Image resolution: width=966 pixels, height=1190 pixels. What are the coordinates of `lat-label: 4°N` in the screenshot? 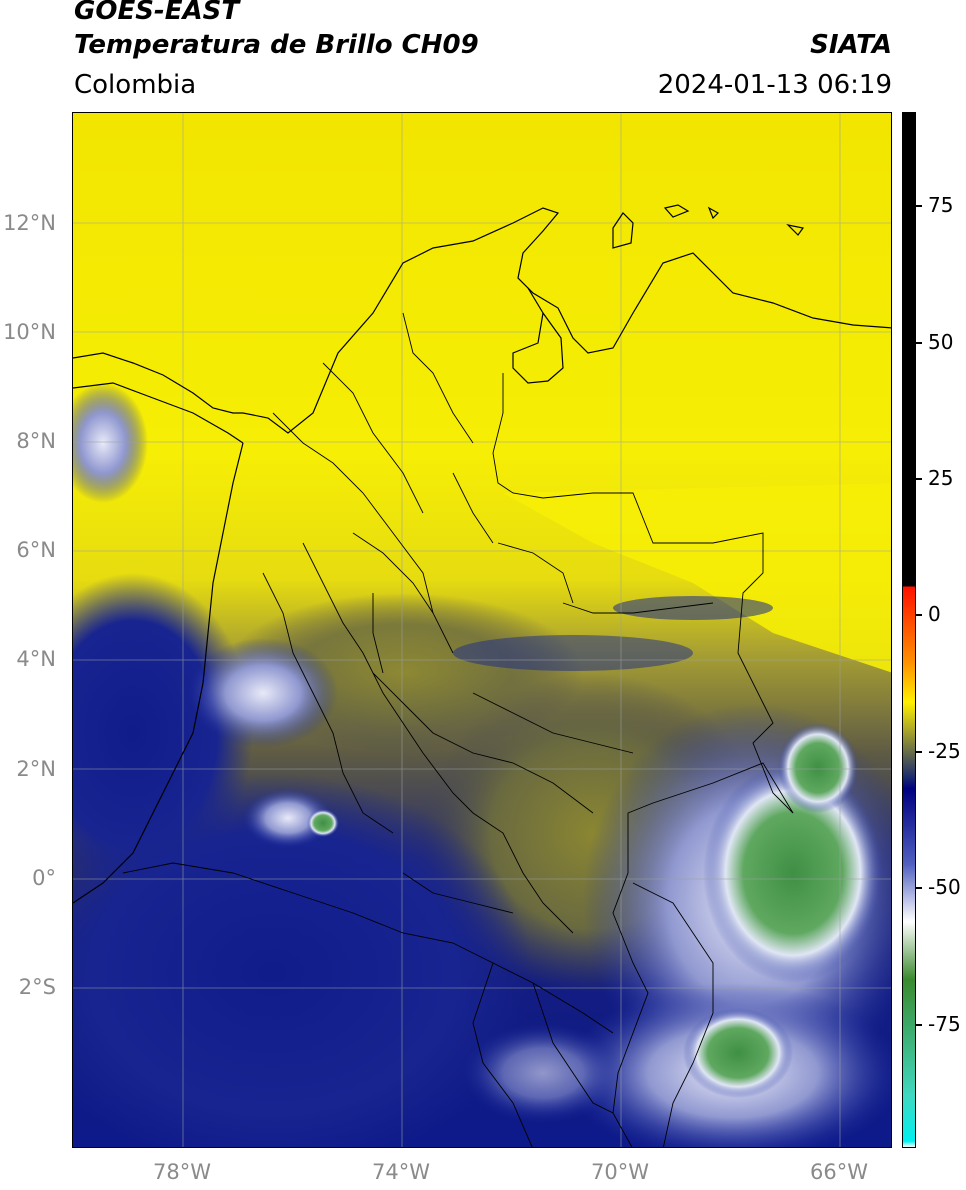 It's located at (36, 659).